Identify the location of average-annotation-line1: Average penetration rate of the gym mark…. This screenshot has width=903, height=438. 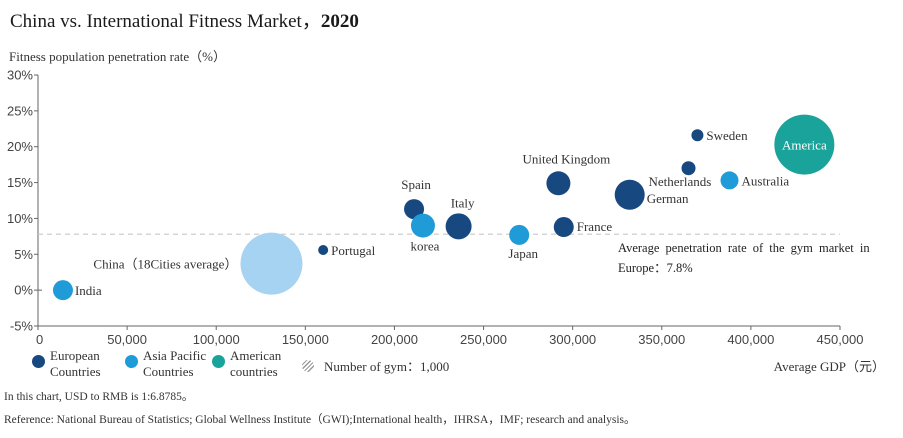
(744, 248).